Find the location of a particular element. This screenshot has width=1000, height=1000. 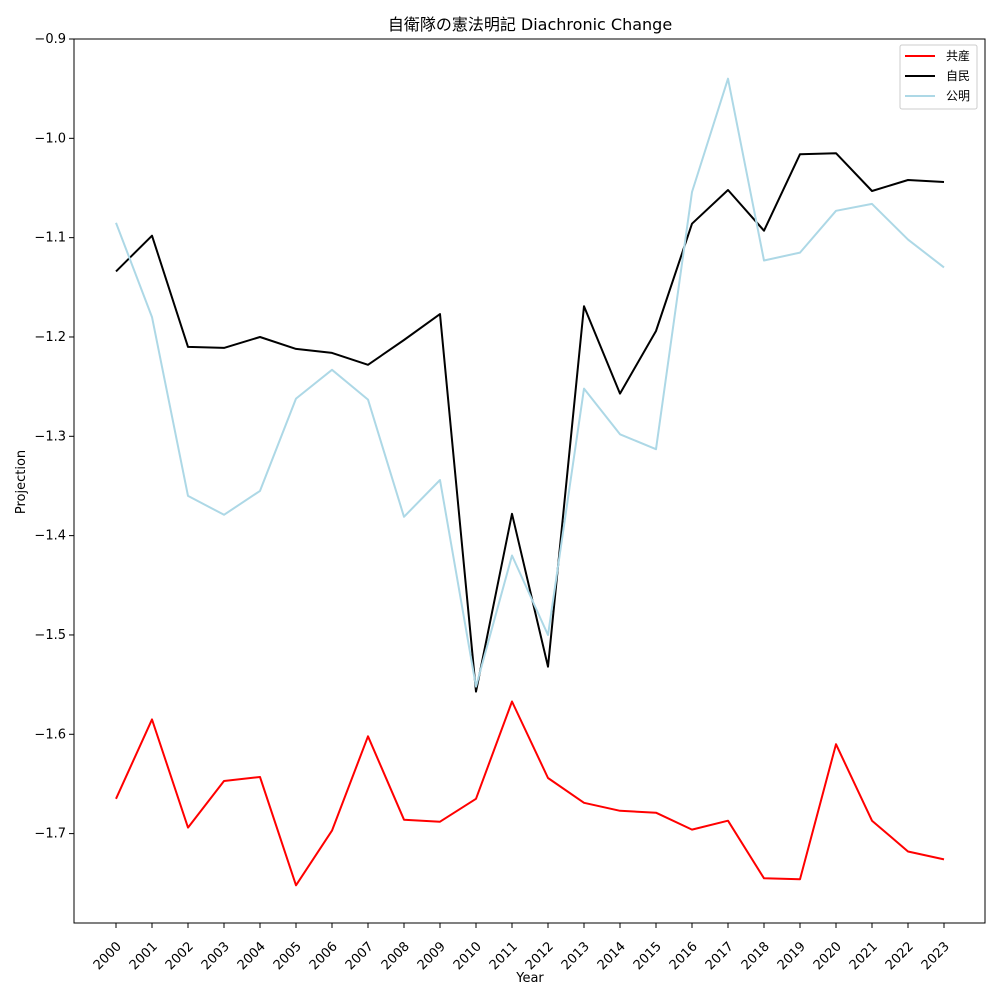

y-tick-label: −1.3 is located at coordinates (50, 436).